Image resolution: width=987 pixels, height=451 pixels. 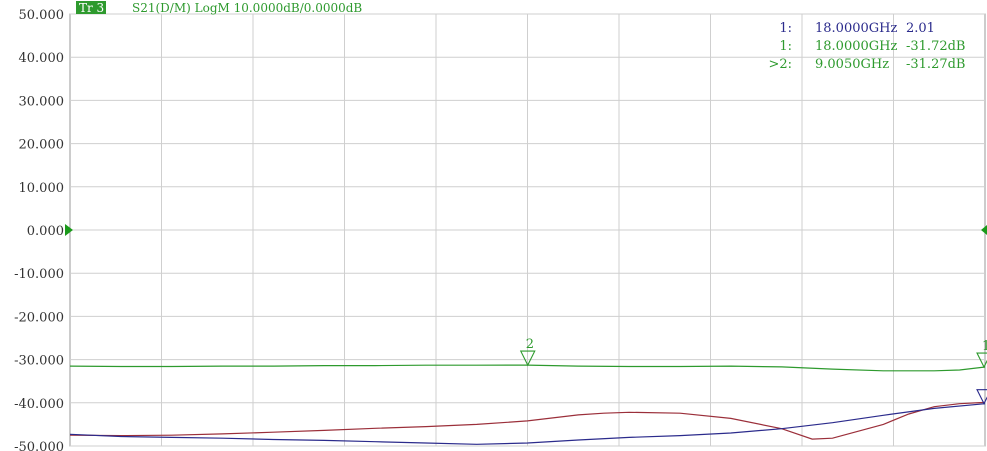 What do you see at coordinates (984, 230) in the screenshot?
I see `reference-arrow-right` at bounding box center [984, 230].